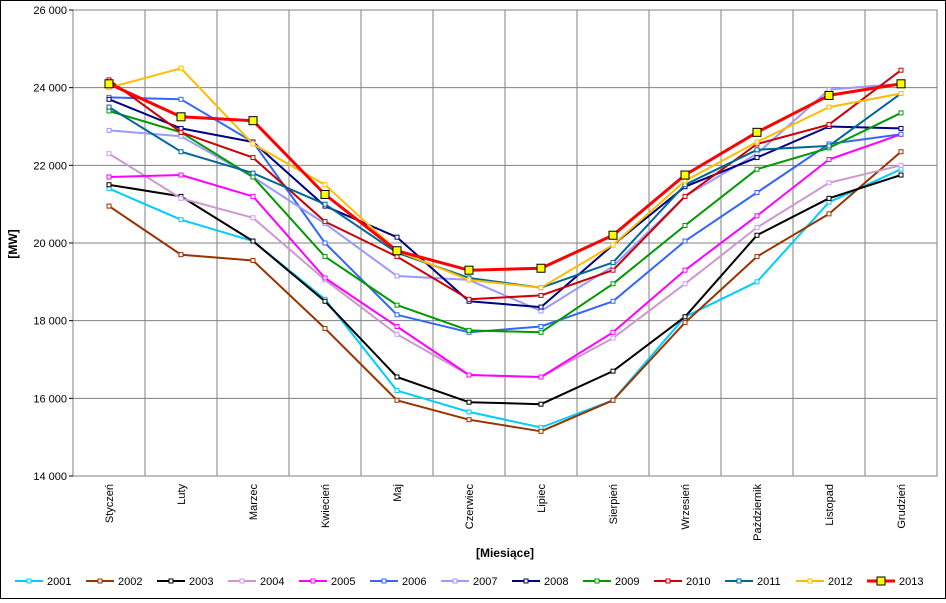  Describe the element at coordinates (50, 89) in the screenshot. I see `y-tick-label: 24 000` at that location.